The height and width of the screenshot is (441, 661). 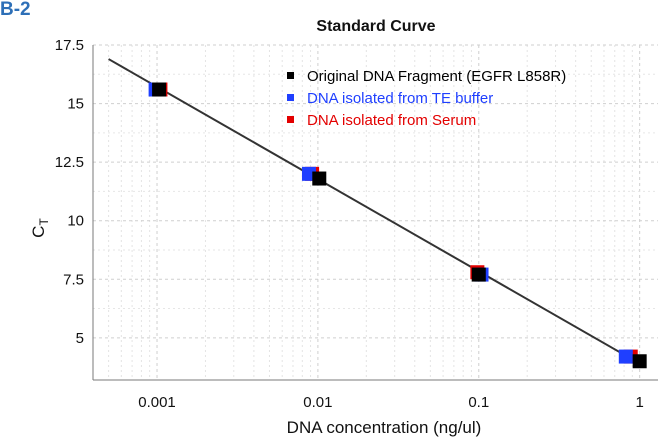 What do you see at coordinates (391, 402) in the screenshot?
I see `x-tick-labels: 0.001 0.01 0.1 1` at bounding box center [391, 402].